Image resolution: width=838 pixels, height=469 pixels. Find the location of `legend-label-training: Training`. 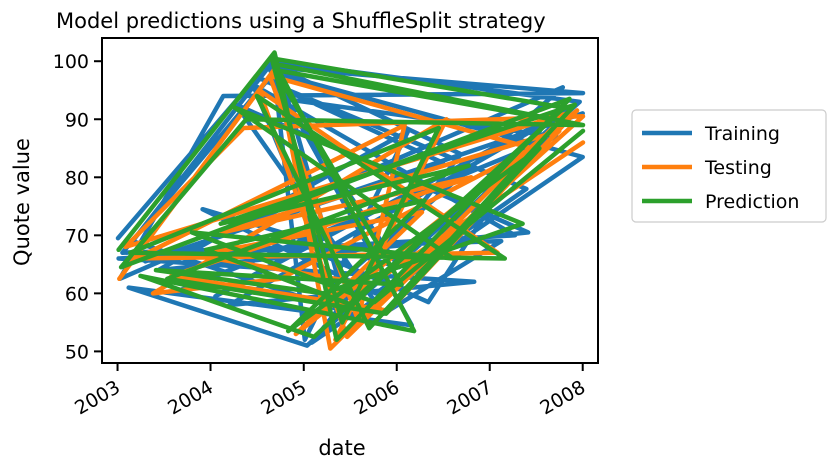

legend-label-training: Training is located at coordinates (742, 134).